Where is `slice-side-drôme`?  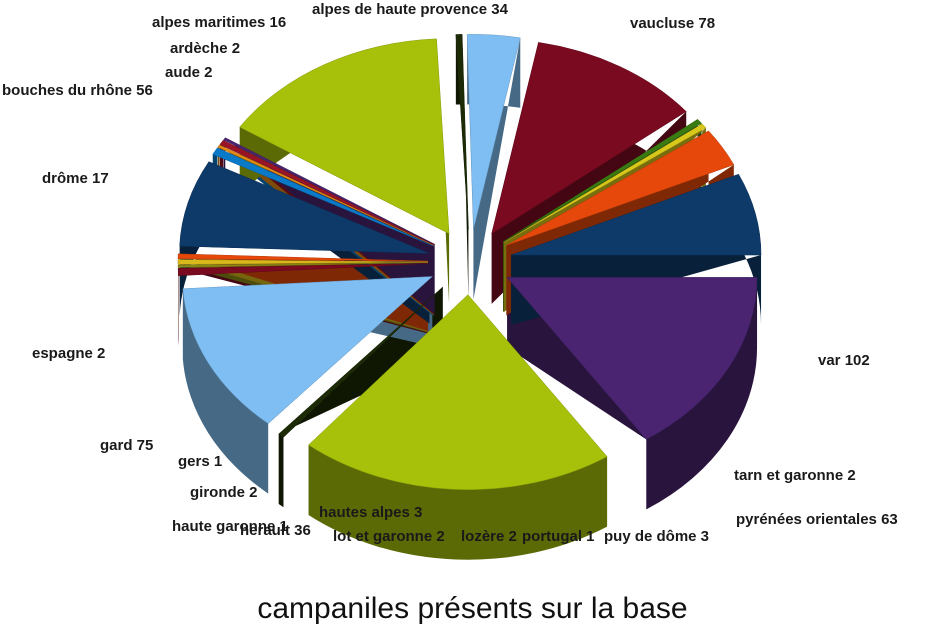
slice-side-drôme is located at coordinates (494, 167).